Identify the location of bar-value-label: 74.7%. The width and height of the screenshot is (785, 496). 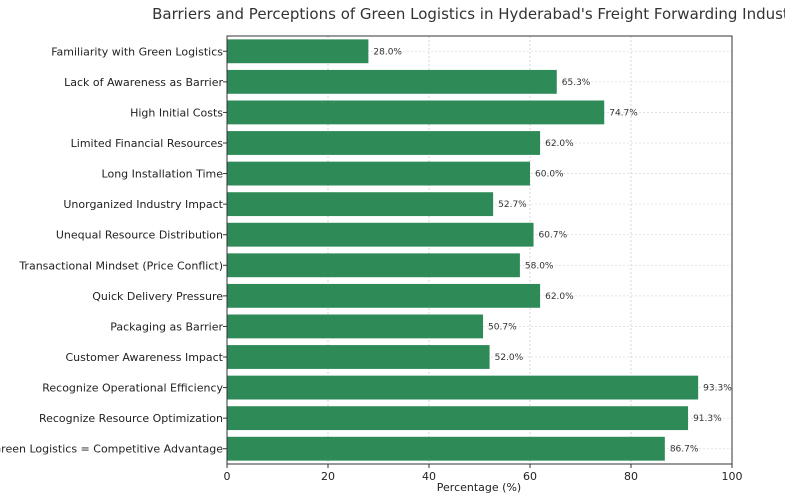
(623, 113).